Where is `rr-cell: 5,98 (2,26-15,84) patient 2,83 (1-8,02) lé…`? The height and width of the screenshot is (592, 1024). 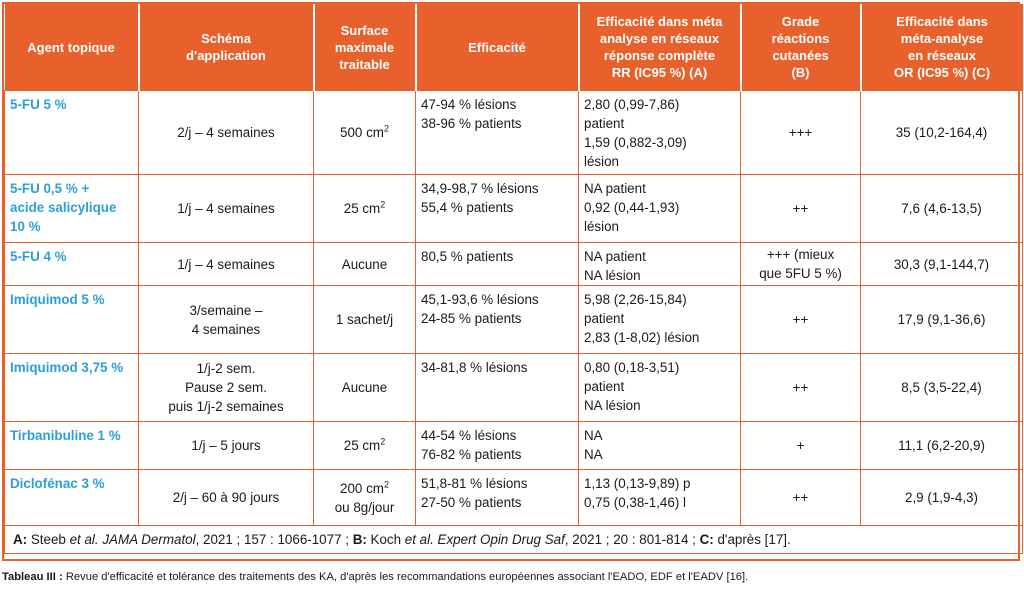 rr-cell: 5,98 (2,26-15,84) patient 2,83 (1-8,02) lé… is located at coordinates (659, 319).